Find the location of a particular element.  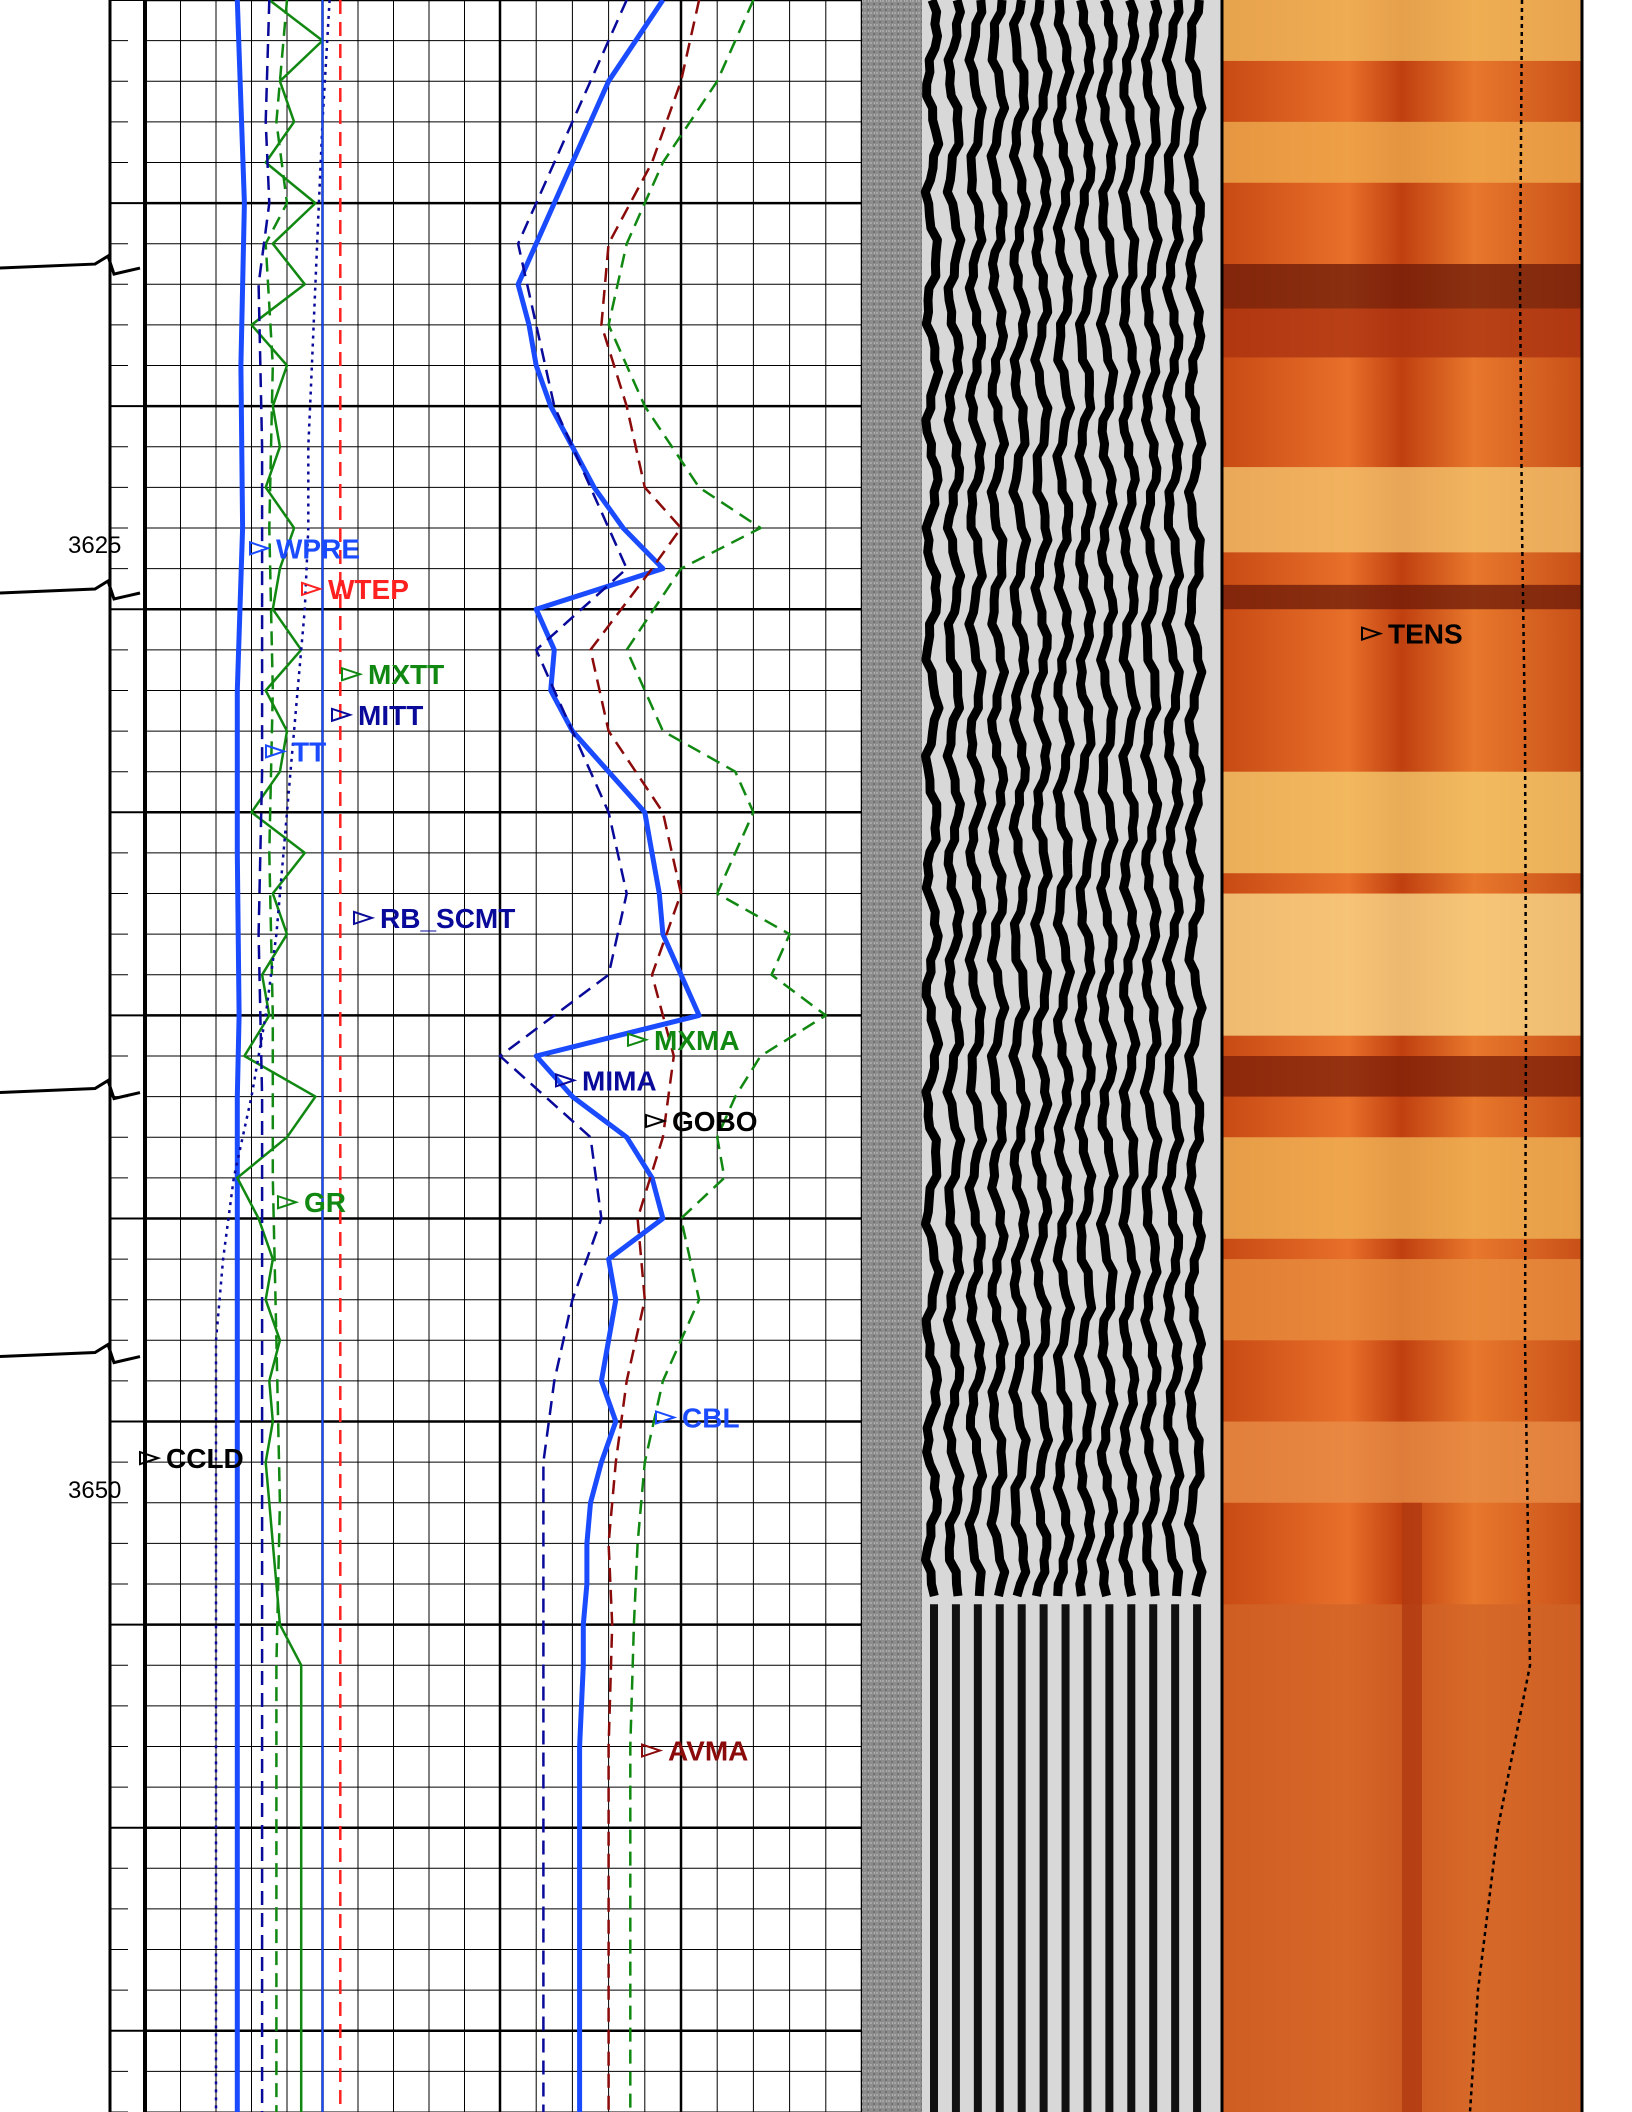

depth-label-3650: 3650 is located at coordinates (94, 1490).